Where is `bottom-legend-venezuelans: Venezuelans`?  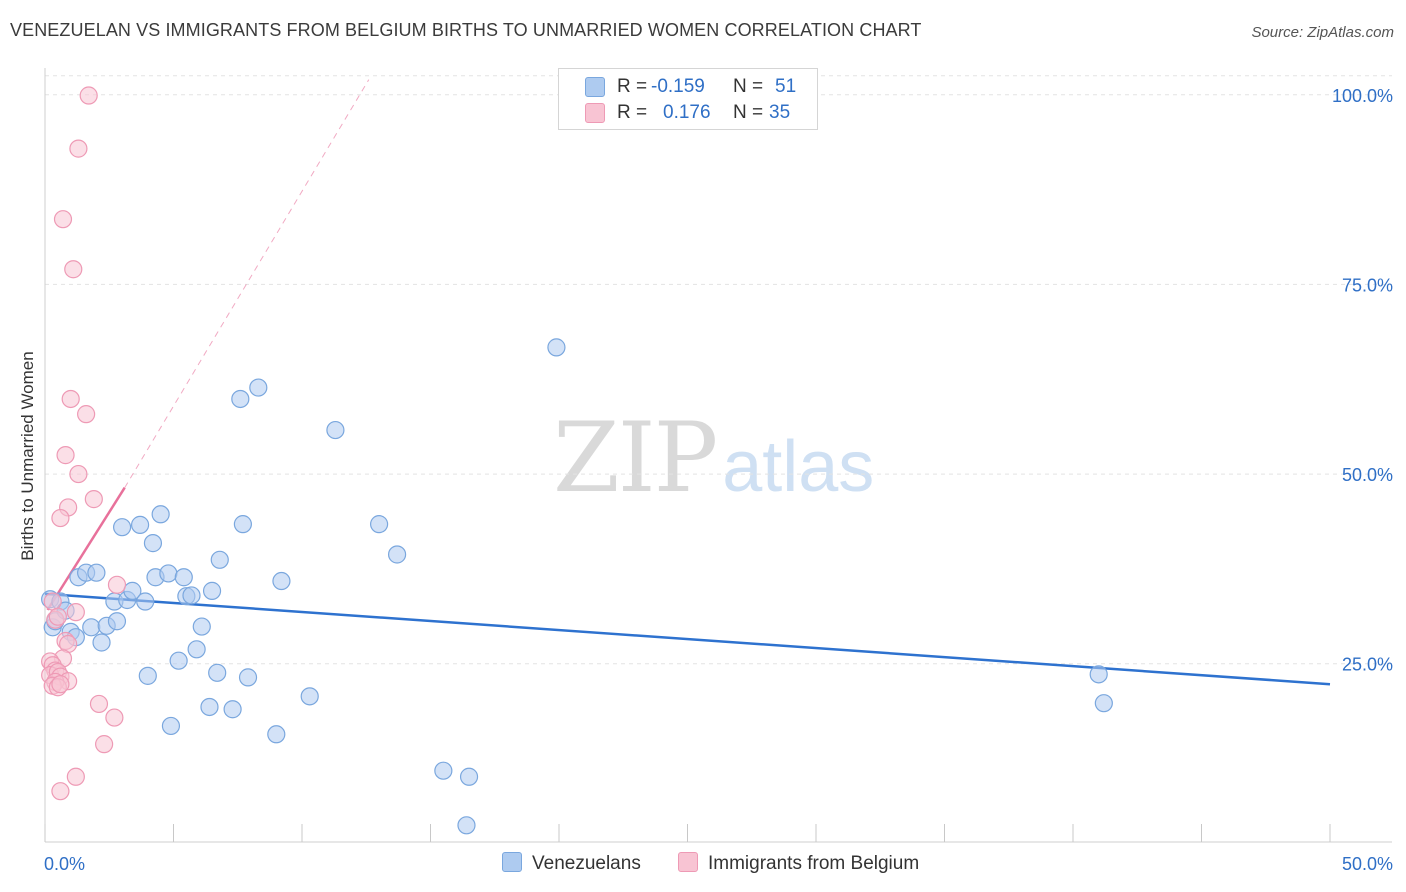
bottom-legend-venezuelans: Venezuelans is located at coordinates (571, 863).